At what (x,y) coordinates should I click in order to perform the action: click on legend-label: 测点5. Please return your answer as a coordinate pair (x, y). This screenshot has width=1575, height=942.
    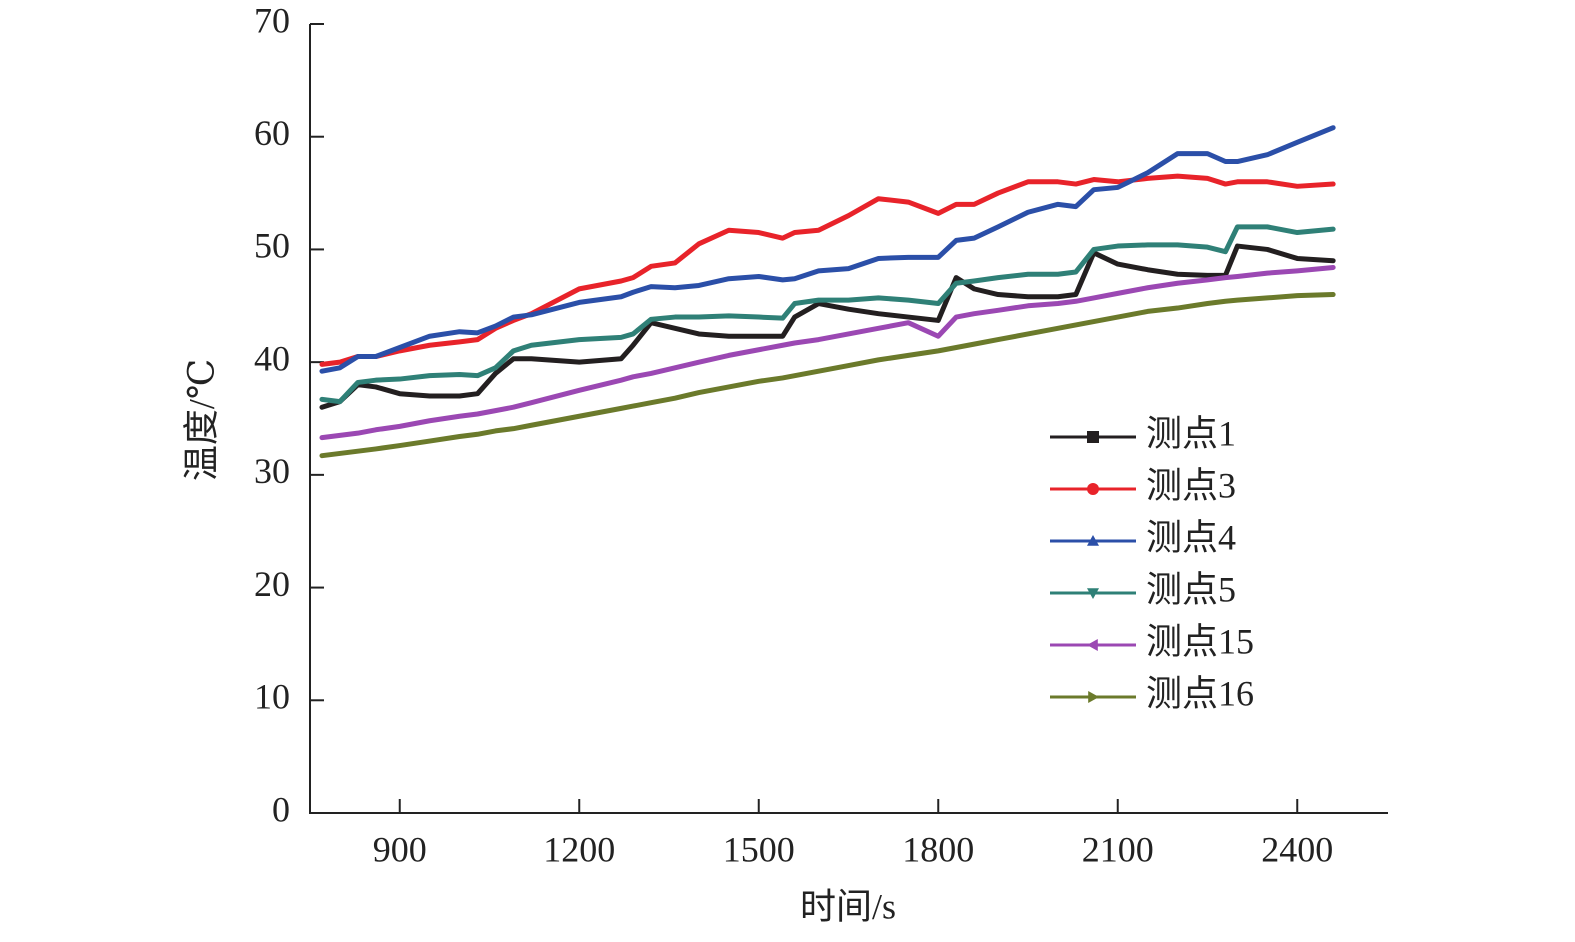
    Looking at the image, I should click on (1191, 589).